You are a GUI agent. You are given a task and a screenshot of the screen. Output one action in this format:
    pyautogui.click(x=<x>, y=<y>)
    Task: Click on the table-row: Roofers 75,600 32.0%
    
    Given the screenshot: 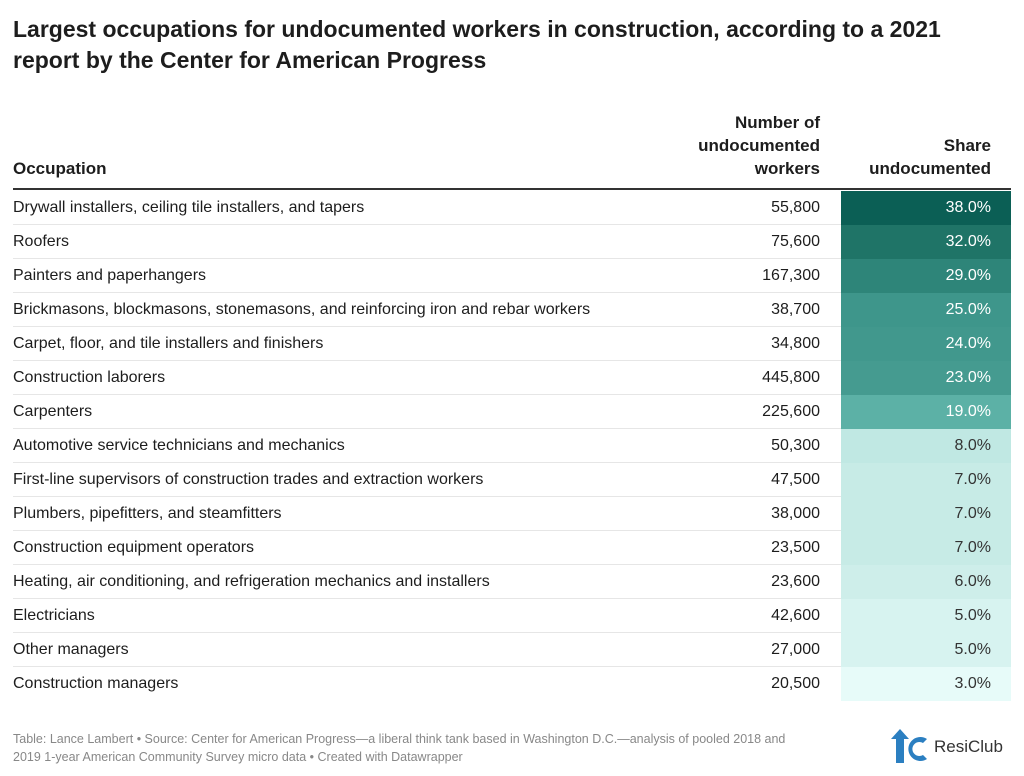 What is the action you would take?
    pyautogui.click(x=512, y=242)
    